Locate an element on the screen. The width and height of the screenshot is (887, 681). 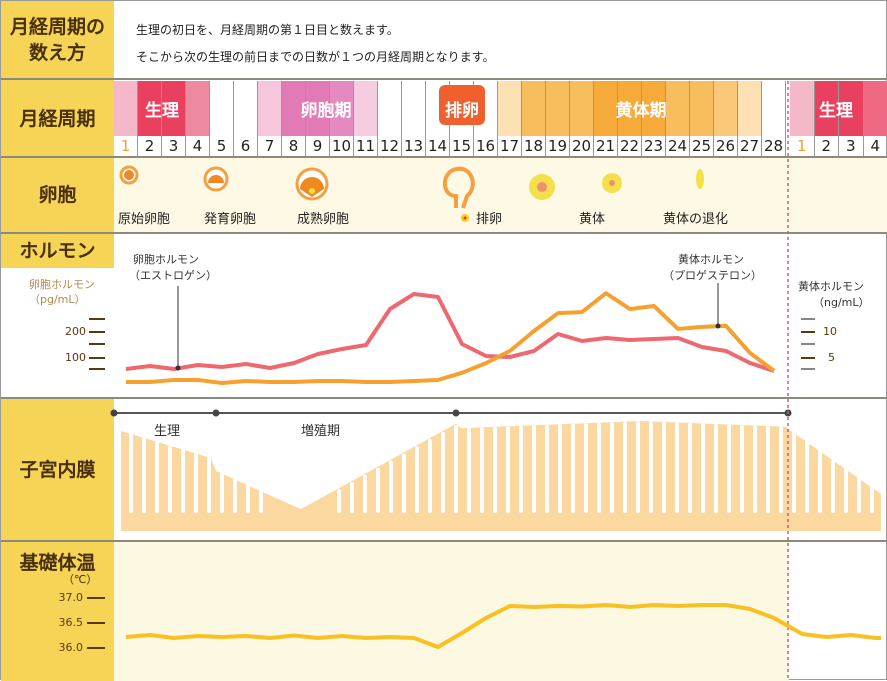
egg-icon is located at coordinates (312, 191).